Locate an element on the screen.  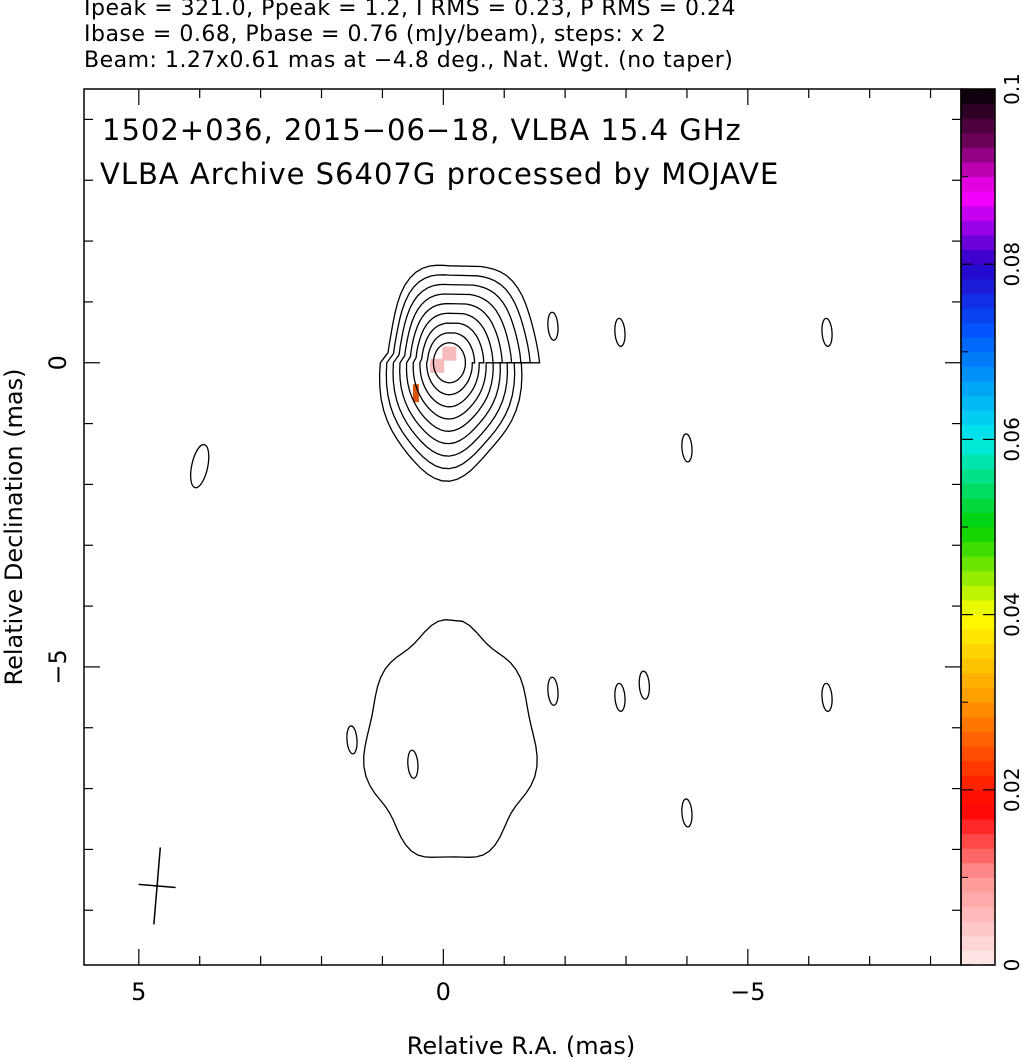
diffuse-contour is located at coordinates (450, 738).